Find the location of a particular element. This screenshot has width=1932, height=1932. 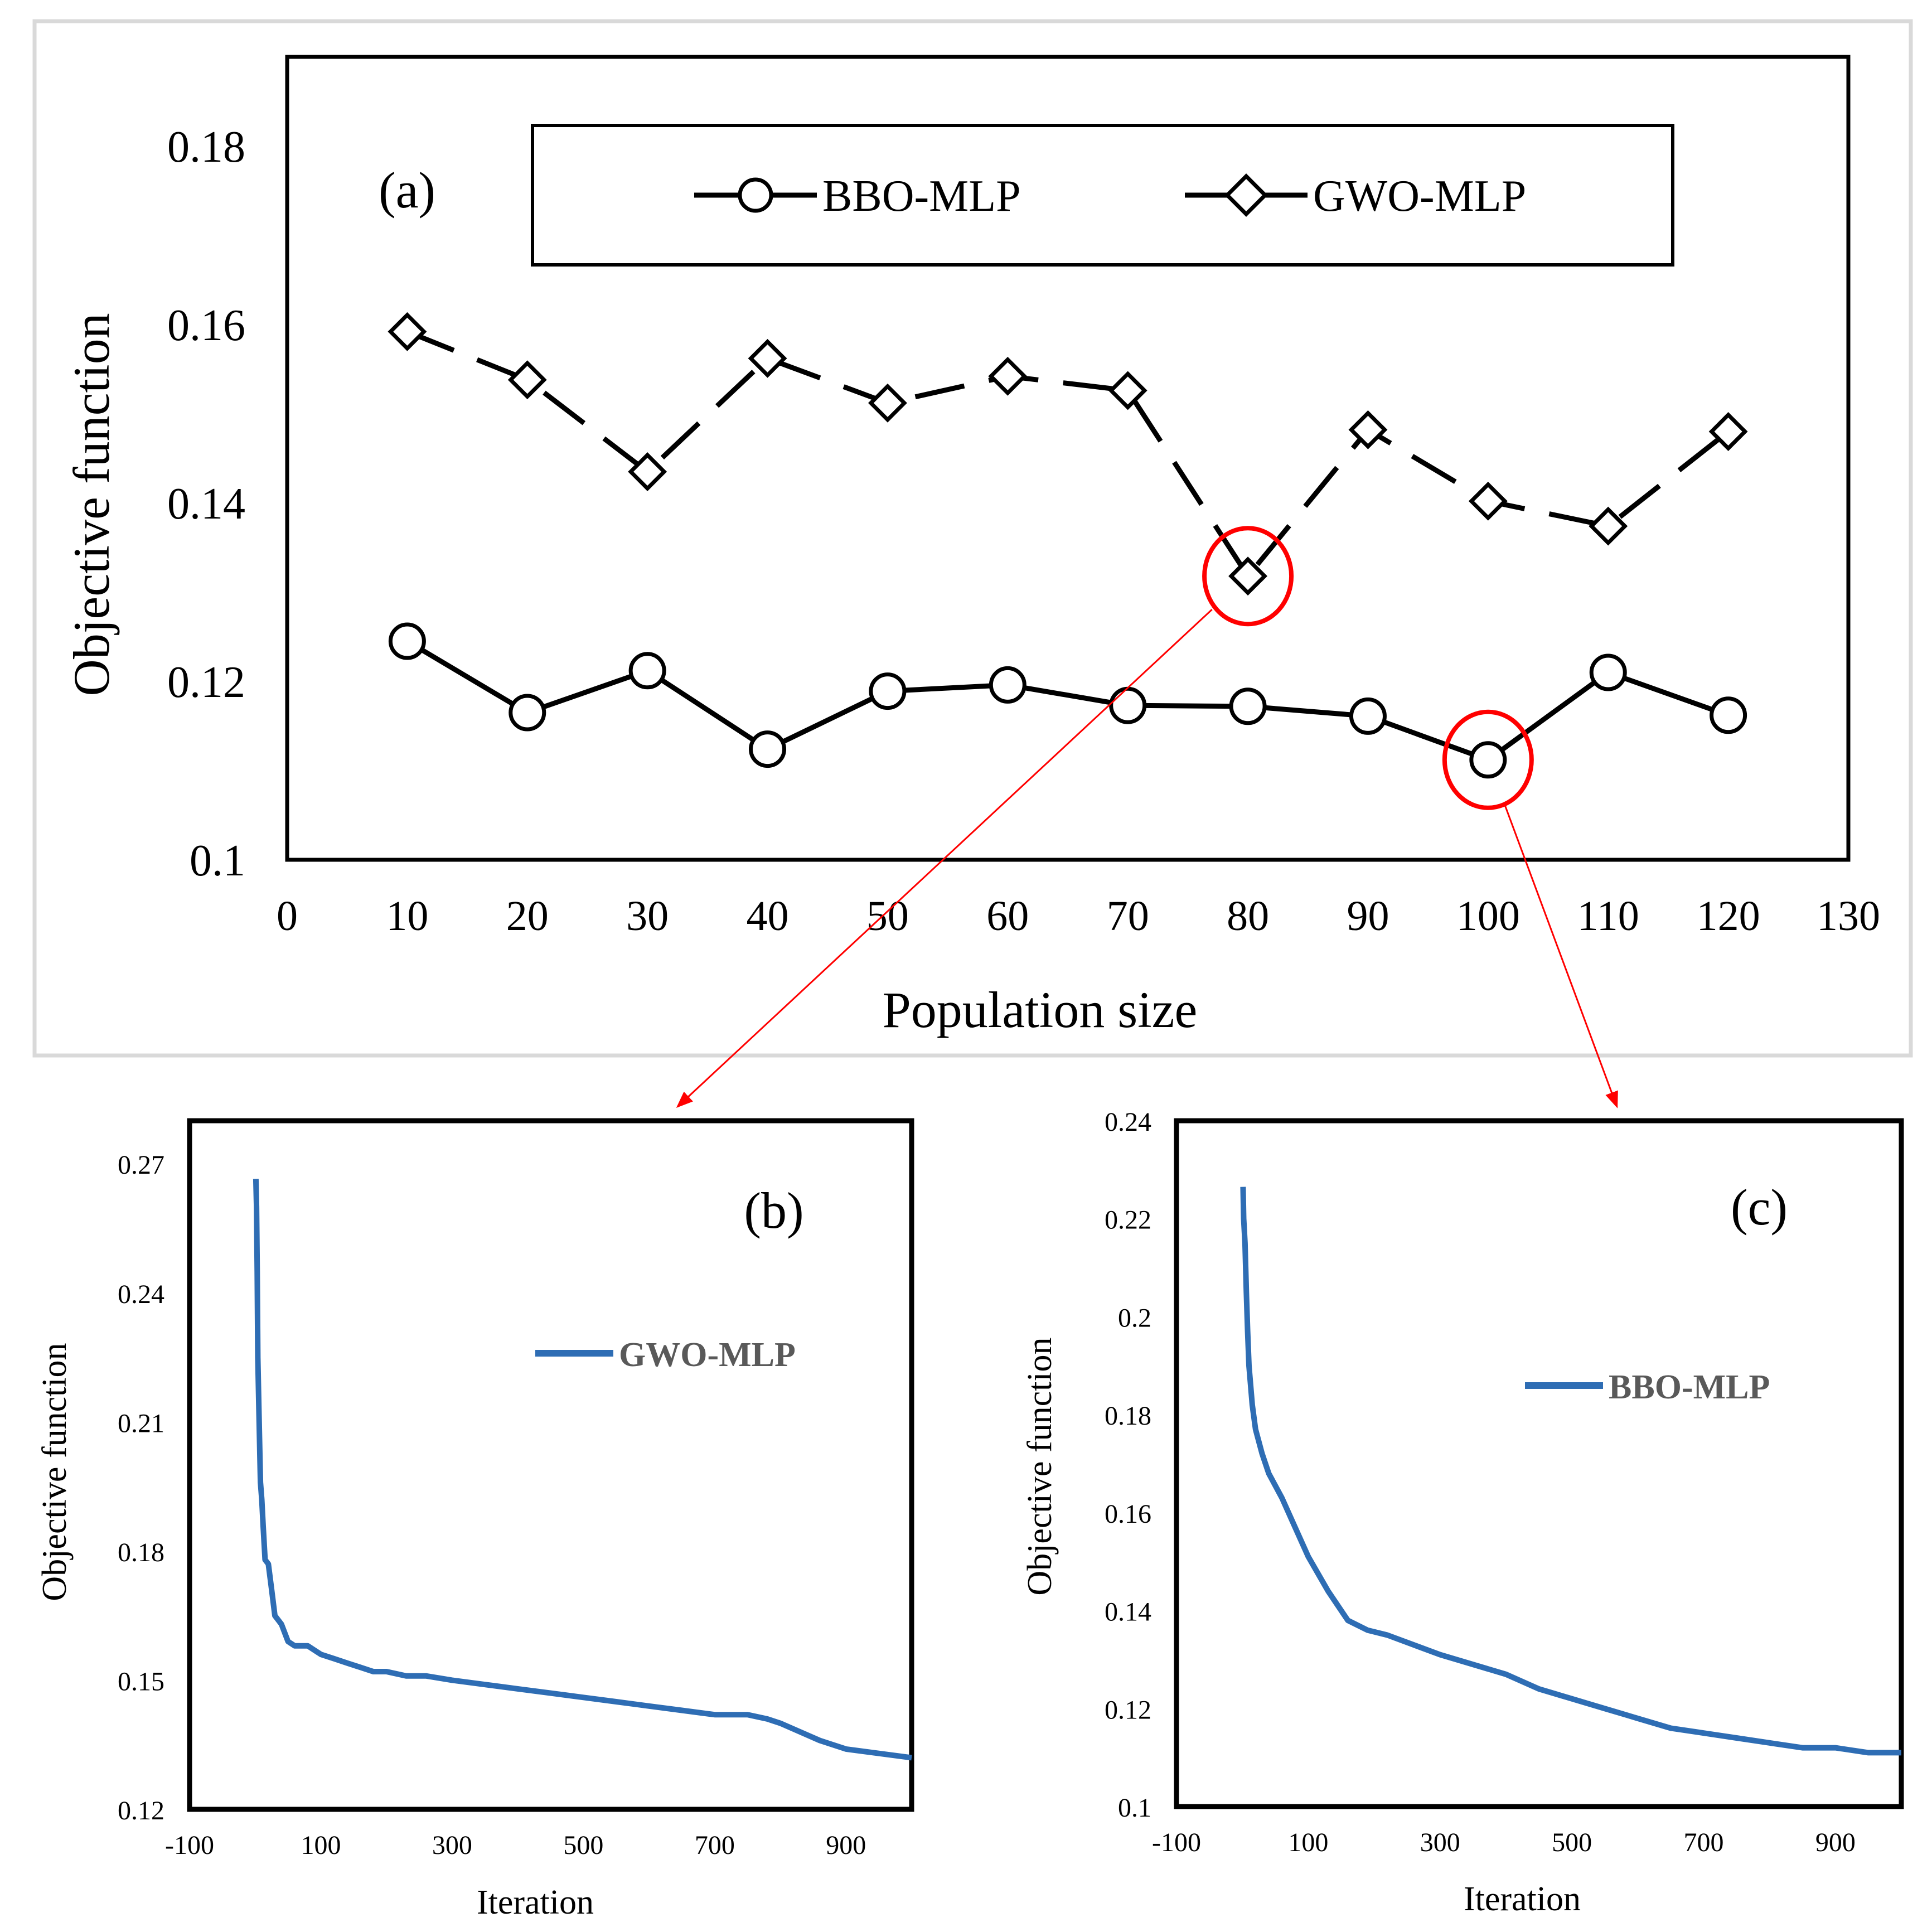

plot-area-c is located at coordinates (1539, 1463).